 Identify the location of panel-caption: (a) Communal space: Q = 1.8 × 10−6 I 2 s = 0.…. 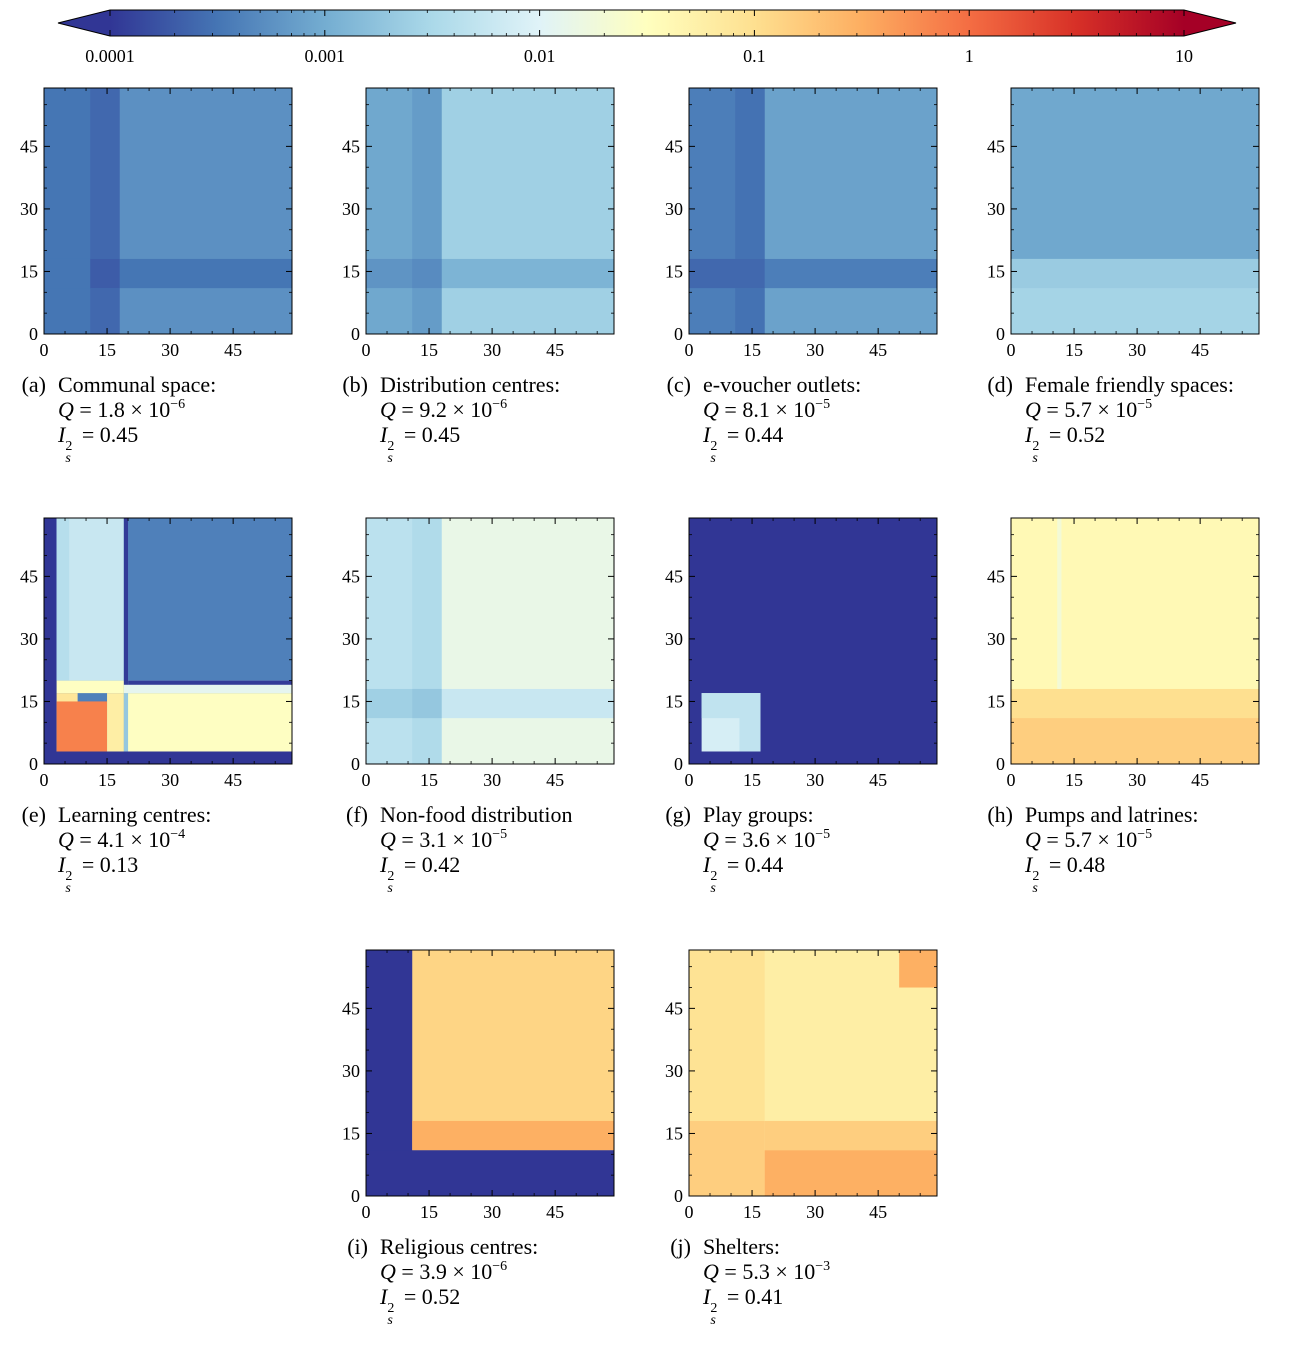
(150, 419).